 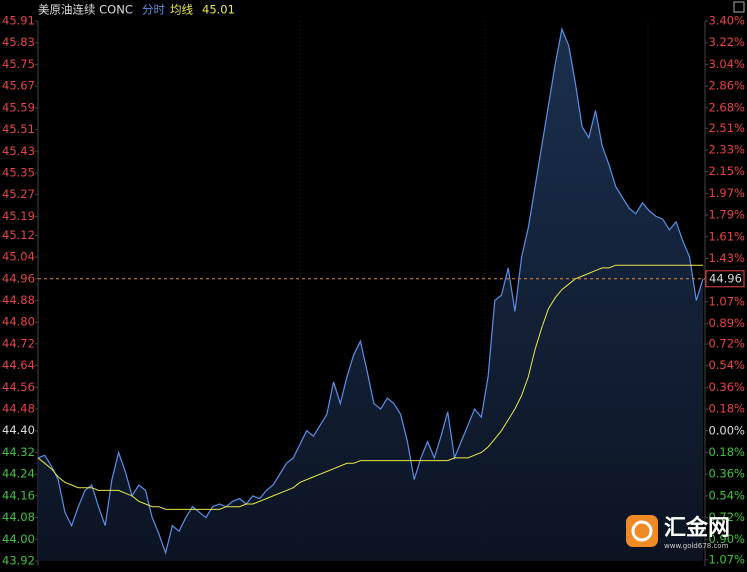 What do you see at coordinates (18, 194) in the screenshot?
I see `y-tick-label: 45.27` at bounding box center [18, 194].